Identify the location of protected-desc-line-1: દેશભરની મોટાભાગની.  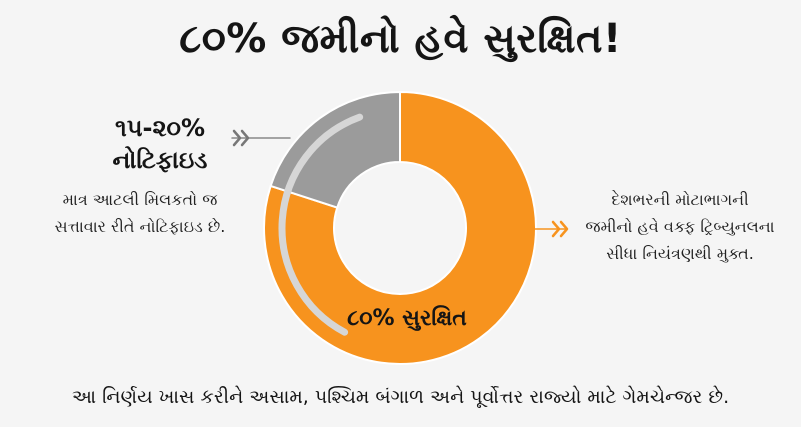
(680, 199).